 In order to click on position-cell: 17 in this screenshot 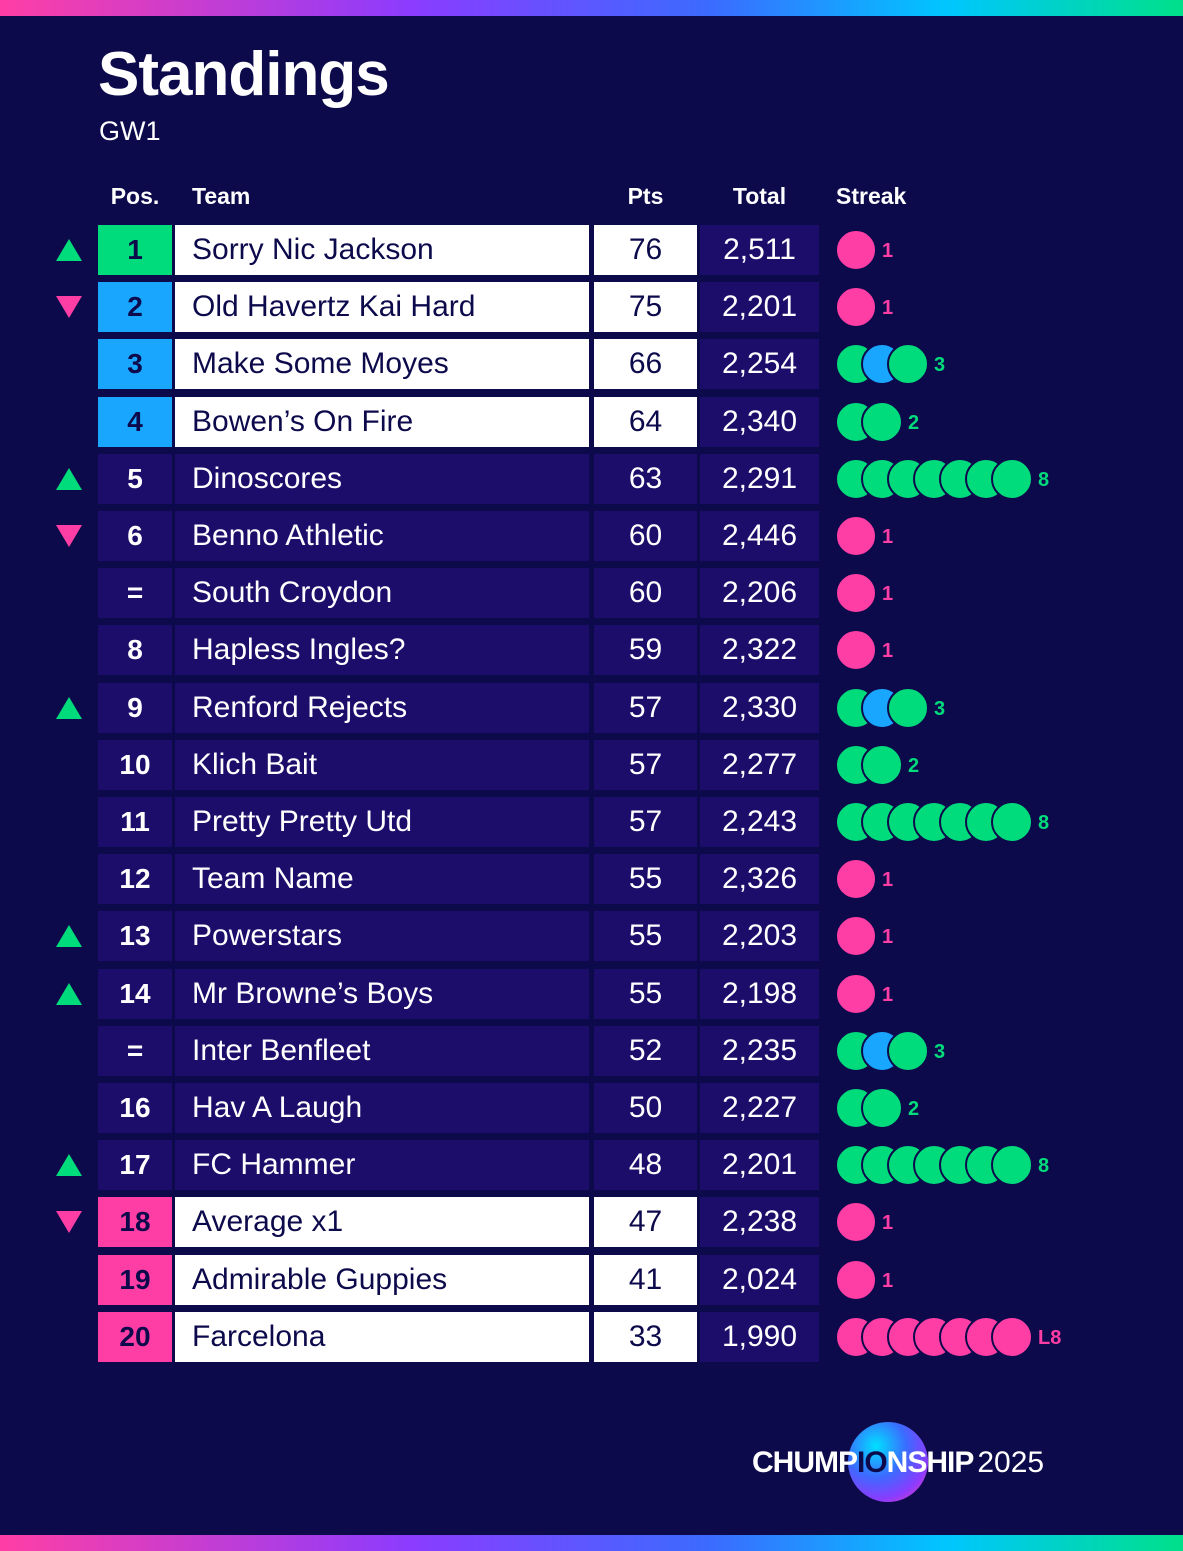, I will do `click(135, 1165)`.